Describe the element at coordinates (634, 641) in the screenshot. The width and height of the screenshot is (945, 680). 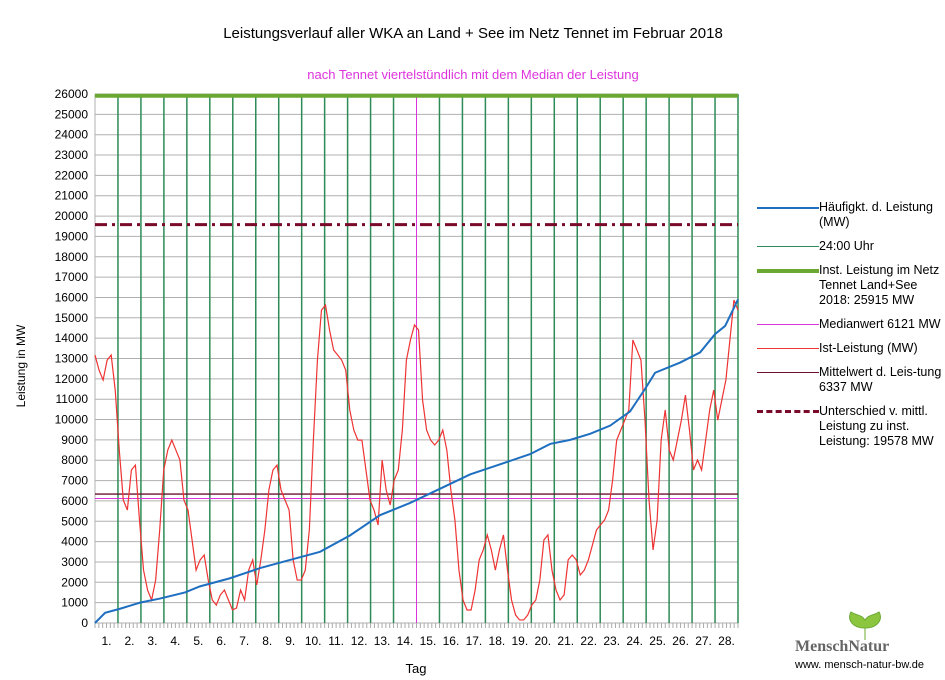
I see `x-tick-label: 24.` at that location.